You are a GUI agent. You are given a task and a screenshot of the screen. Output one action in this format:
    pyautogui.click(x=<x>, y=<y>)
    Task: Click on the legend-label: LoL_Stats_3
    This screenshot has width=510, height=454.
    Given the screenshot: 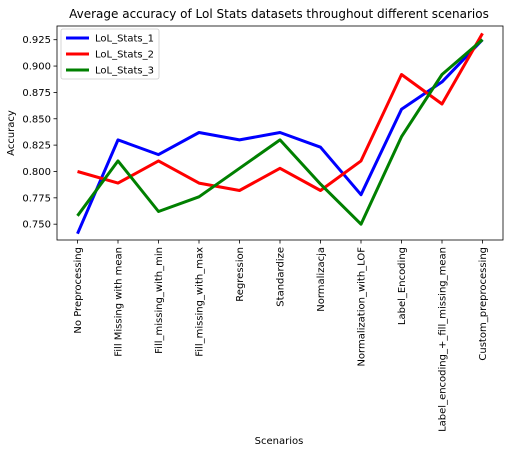 What is the action you would take?
    pyautogui.click(x=124, y=71)
    